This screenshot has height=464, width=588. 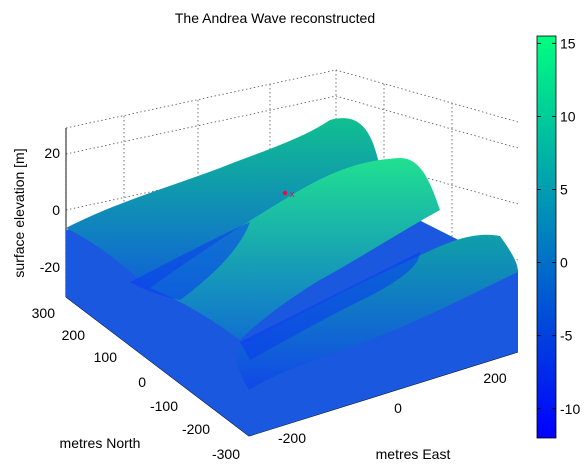 I want to click on colorbar-gradient, so click(x=546, y=237).